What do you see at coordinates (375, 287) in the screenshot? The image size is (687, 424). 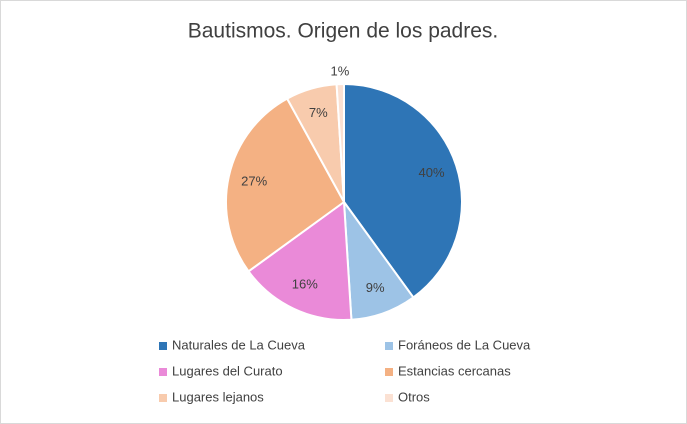 I see `data-label: 9%` at bounding box center [375, 287].